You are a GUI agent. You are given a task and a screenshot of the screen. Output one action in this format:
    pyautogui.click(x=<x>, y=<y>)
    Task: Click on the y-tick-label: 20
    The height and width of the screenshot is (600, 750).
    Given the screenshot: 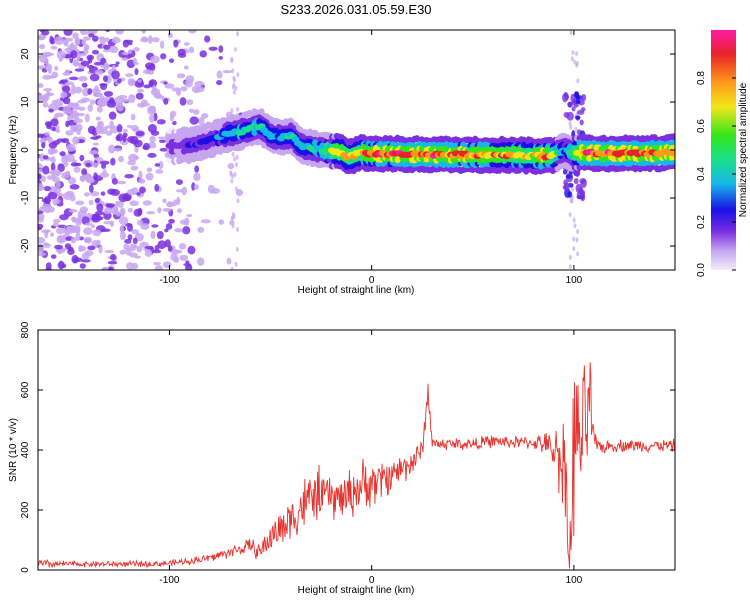 What is the action you would take?
    pyautogui.click(x=25, y=54)
    